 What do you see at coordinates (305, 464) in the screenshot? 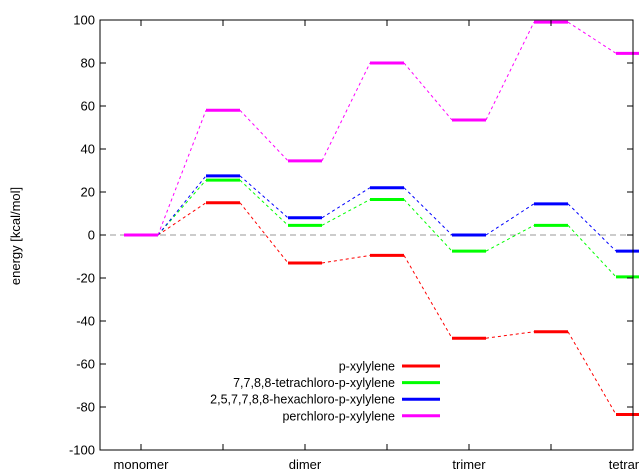
I see `x-tick-label: dimer` at bounding box center [305, 464].